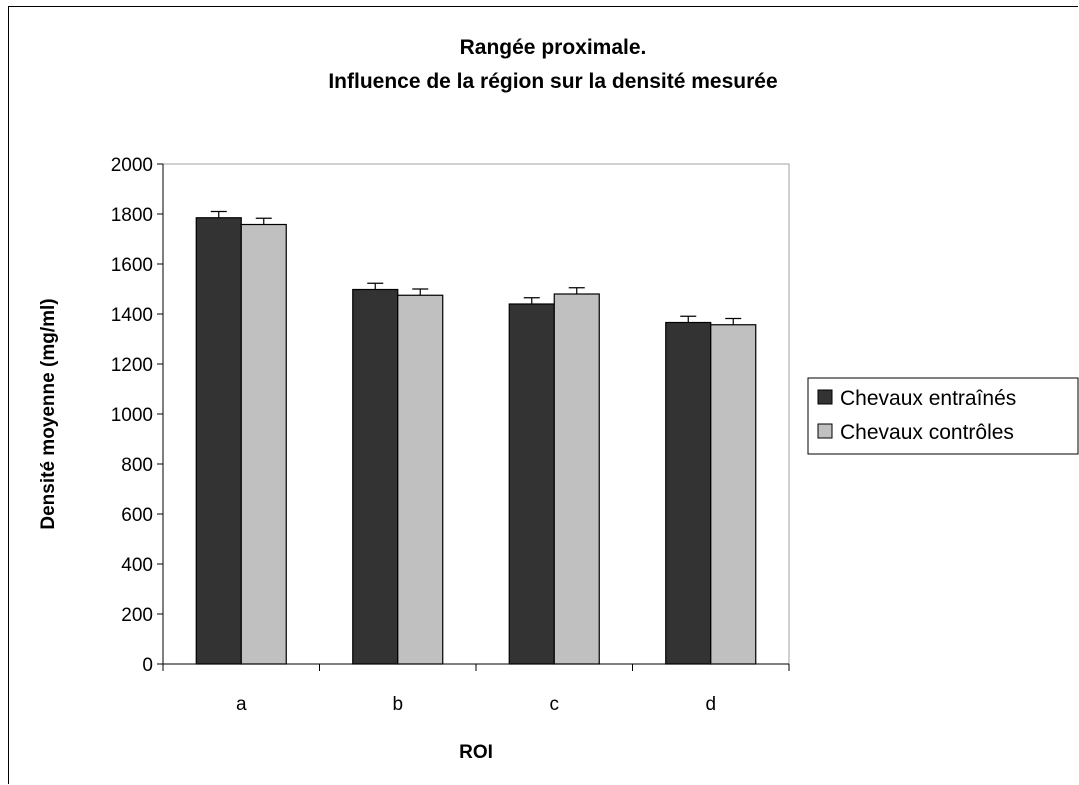 The height and width of the screenshot is (785, 1079). I want to click on y-axis: 0 200 400 600 800 1000 1200 1400 1600 1800 2000, so click(137, 415).